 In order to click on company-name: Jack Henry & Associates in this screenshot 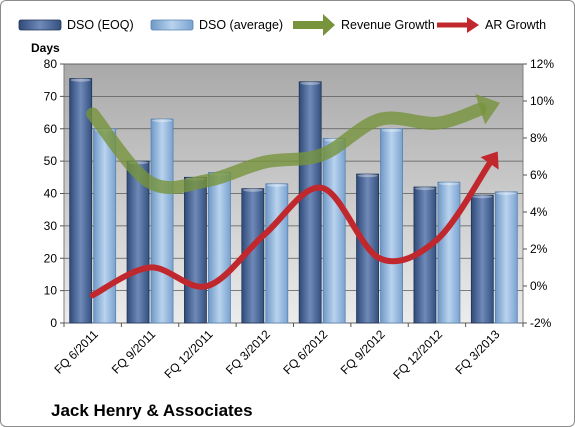, I will do `click(152, 410)`.